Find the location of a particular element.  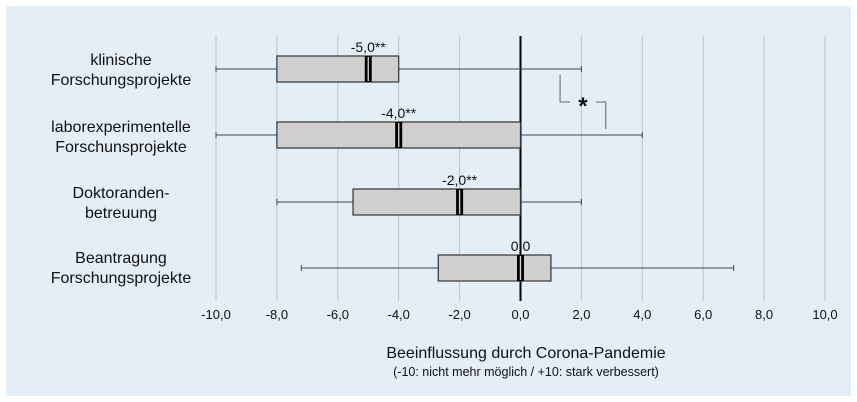

boxplot-row: 0,0 is located at coordinates (517, 260).